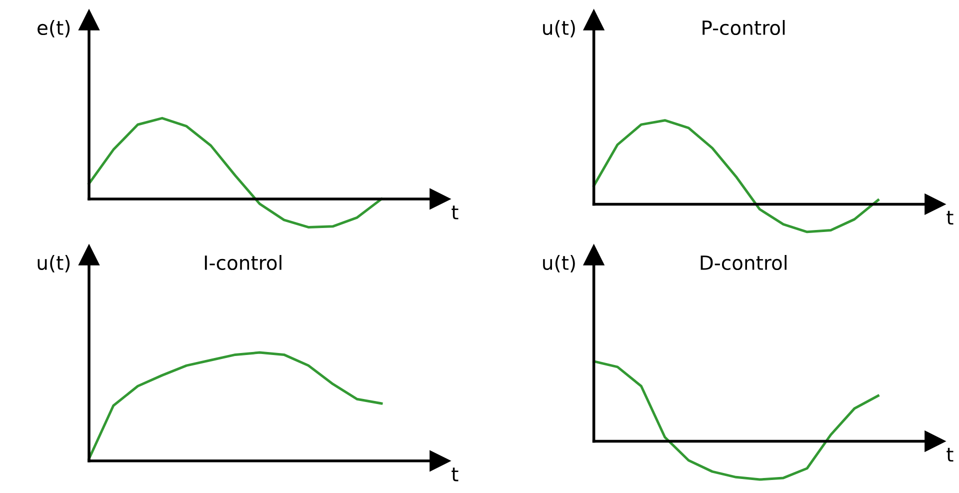  I want to click on chart-title: I-control, so click(243, 262).